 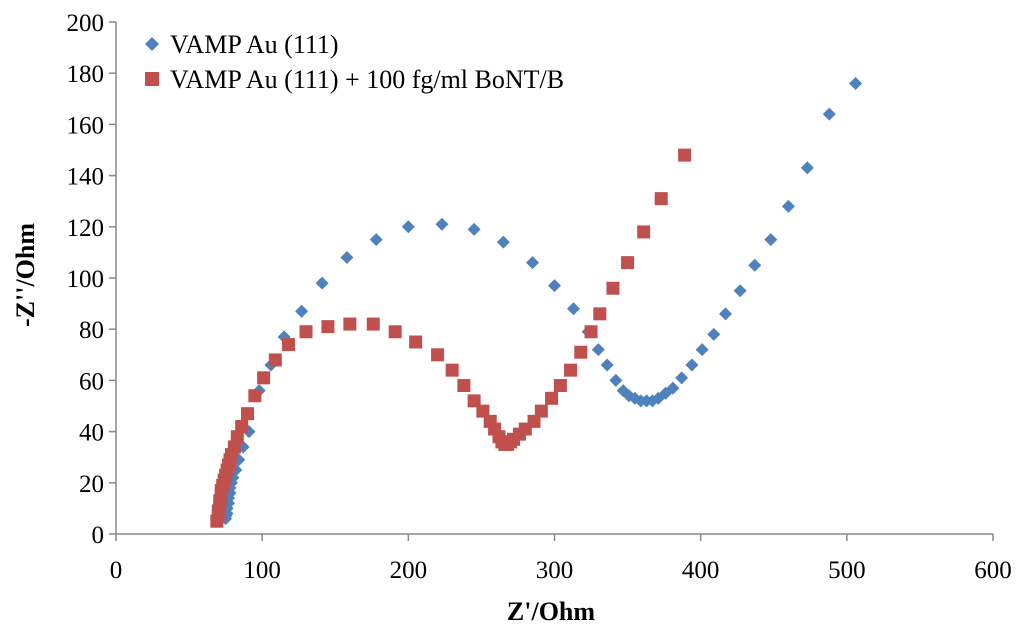 What do you see at coordinates (551, 611) in the screenshot?
I see `x-axis-title: Z'/Ohm` at bounding box center [551, 611].